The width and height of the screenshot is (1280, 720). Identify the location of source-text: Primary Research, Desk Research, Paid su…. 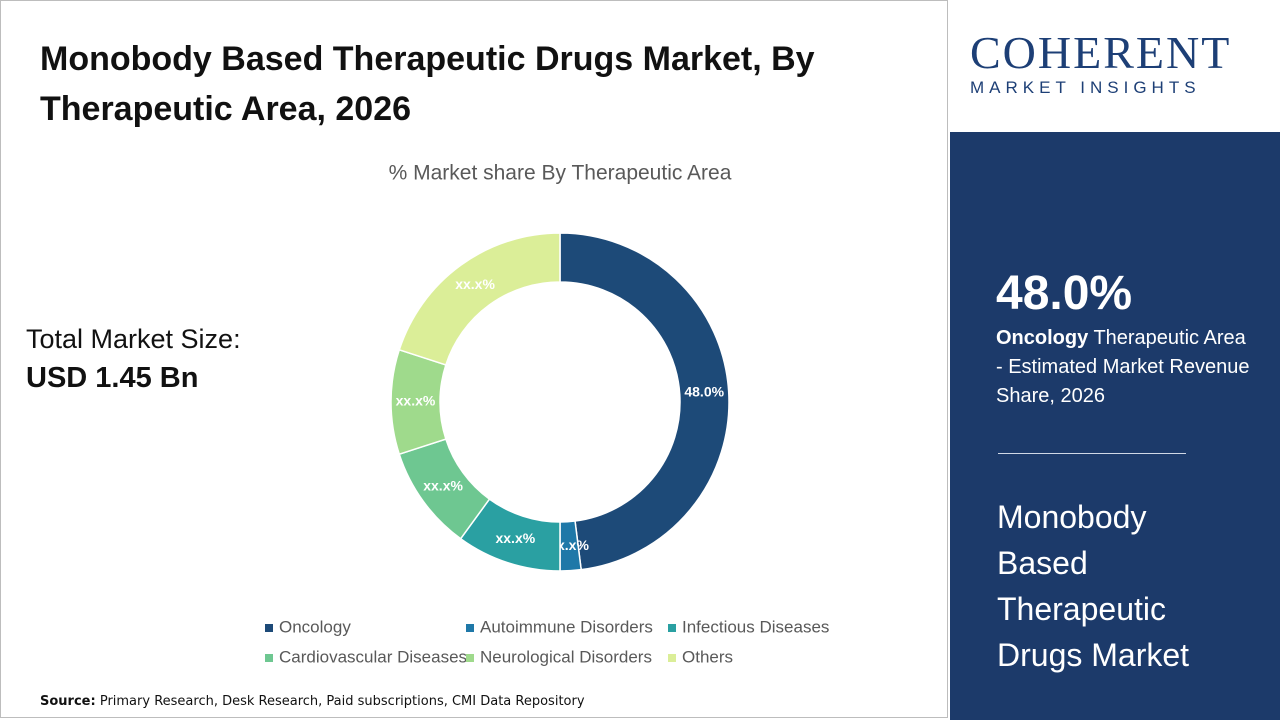
(342, 701).